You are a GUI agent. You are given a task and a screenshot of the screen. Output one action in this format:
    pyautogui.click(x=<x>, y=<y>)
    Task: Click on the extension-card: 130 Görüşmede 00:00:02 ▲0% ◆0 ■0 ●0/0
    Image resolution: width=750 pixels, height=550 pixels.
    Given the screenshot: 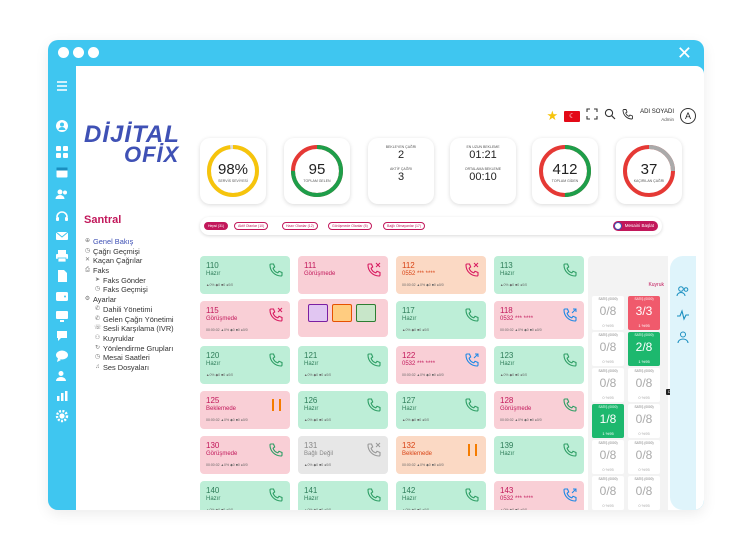 What is the action you would take?
    pyautogui.click(x=245, y=455)
    